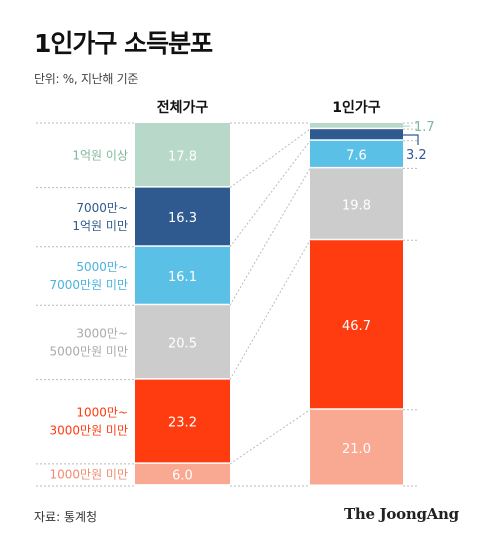 This screenshot has width=480, height=544. I want to click on segment-label: 5000만~, so click(102, 267).